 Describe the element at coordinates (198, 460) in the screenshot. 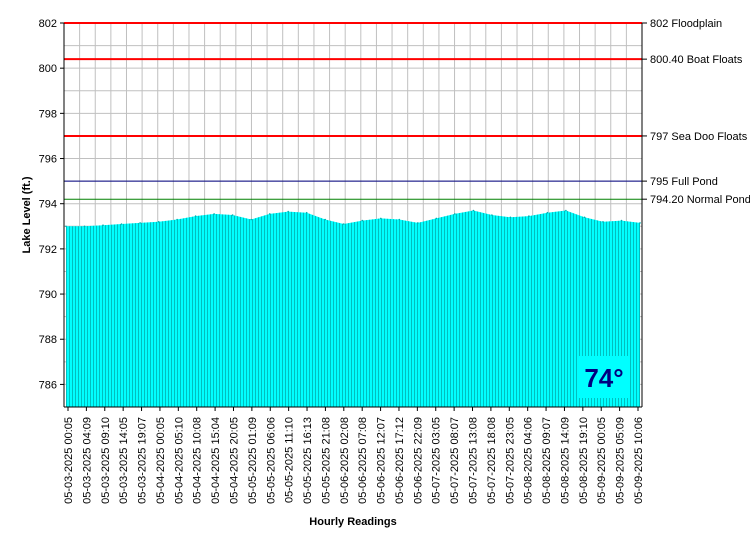

I see `x-tick-label: 05-04-2025 10:08` at that location.